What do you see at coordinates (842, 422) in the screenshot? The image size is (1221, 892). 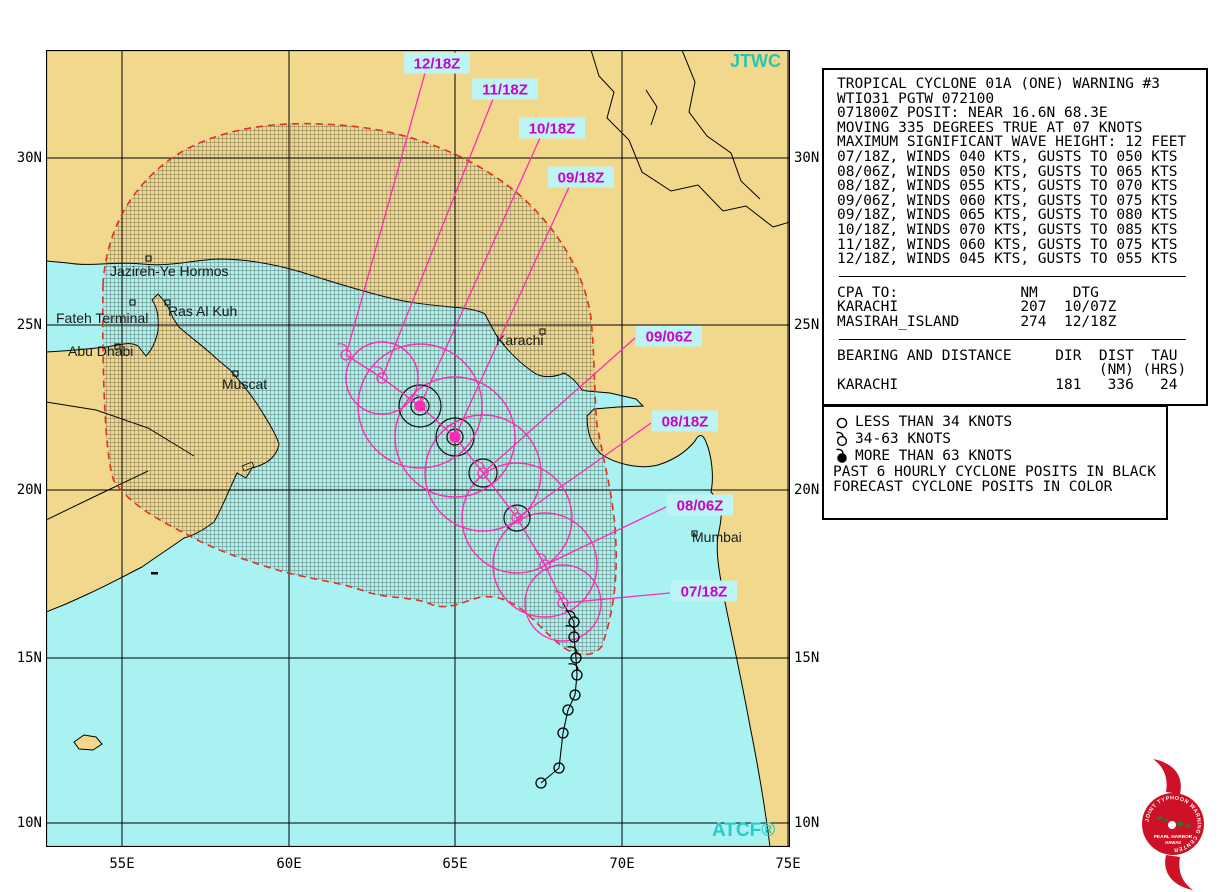 I see `less-than-34-knots-icon` at bounding box center [842, 422].